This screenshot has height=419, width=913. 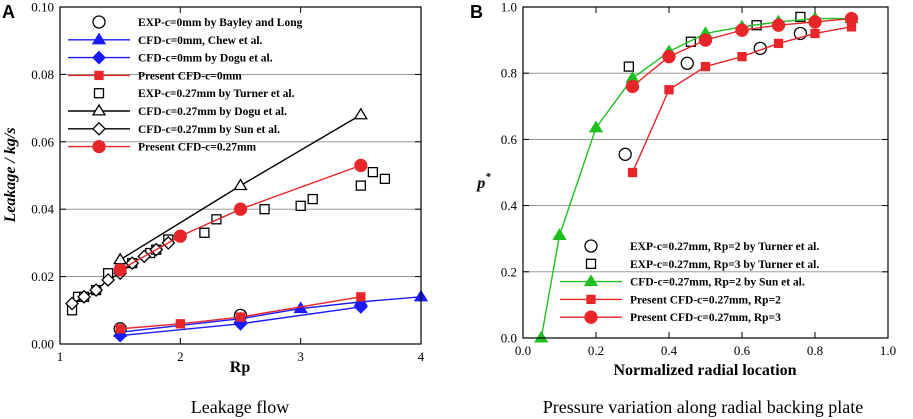 I want to click on legend-label: EXP-c=0.27mm by Turner et al., so click(x=216, y=94).